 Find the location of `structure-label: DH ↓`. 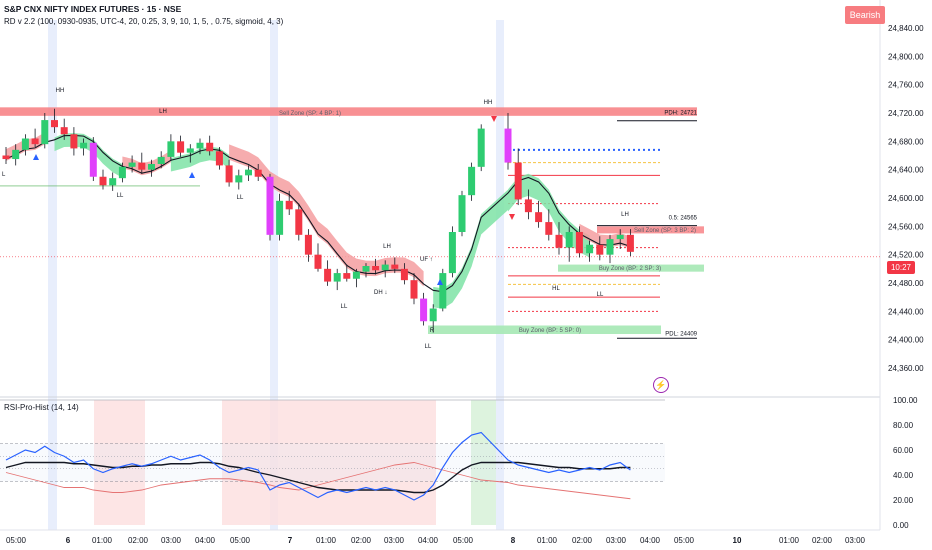

structure-label: DH ↓ is located at coordinates (380, 293).